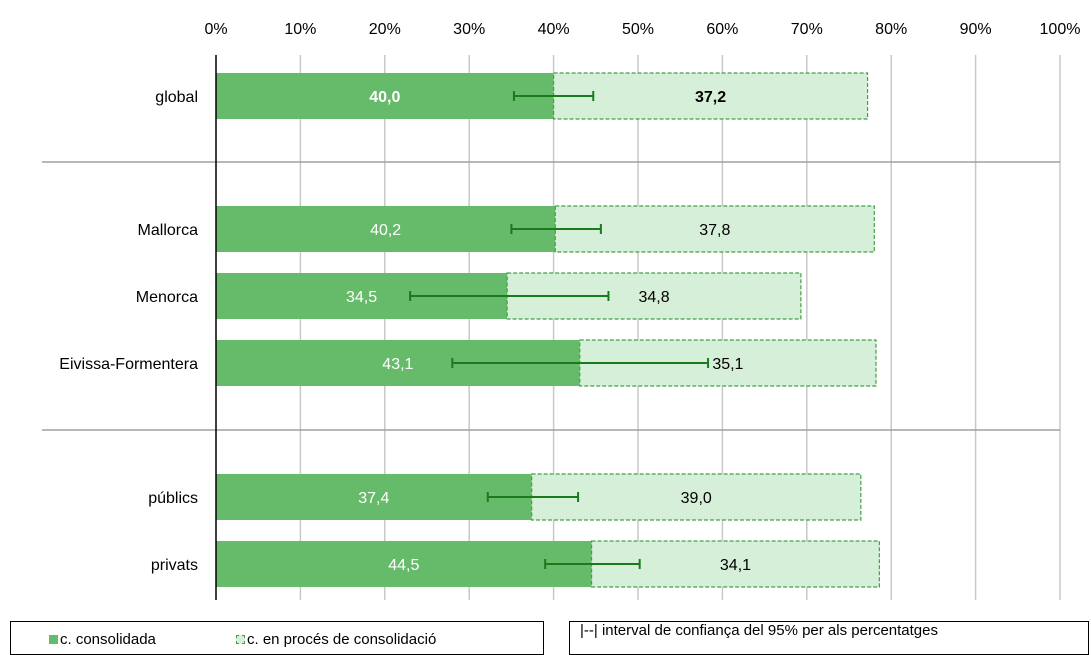 This screenshot has height=655, width=1091. Describe the element at coordinates (215, 29) in the screenshot. I see `x-tick-label: 0%` at that location.